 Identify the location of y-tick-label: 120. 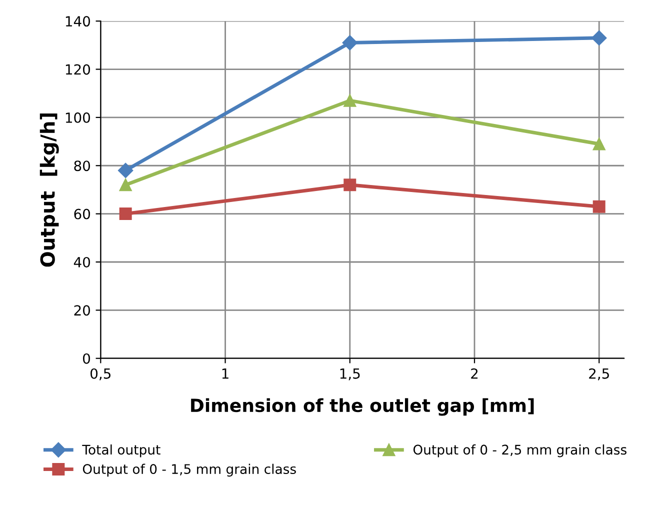
(78, 69).